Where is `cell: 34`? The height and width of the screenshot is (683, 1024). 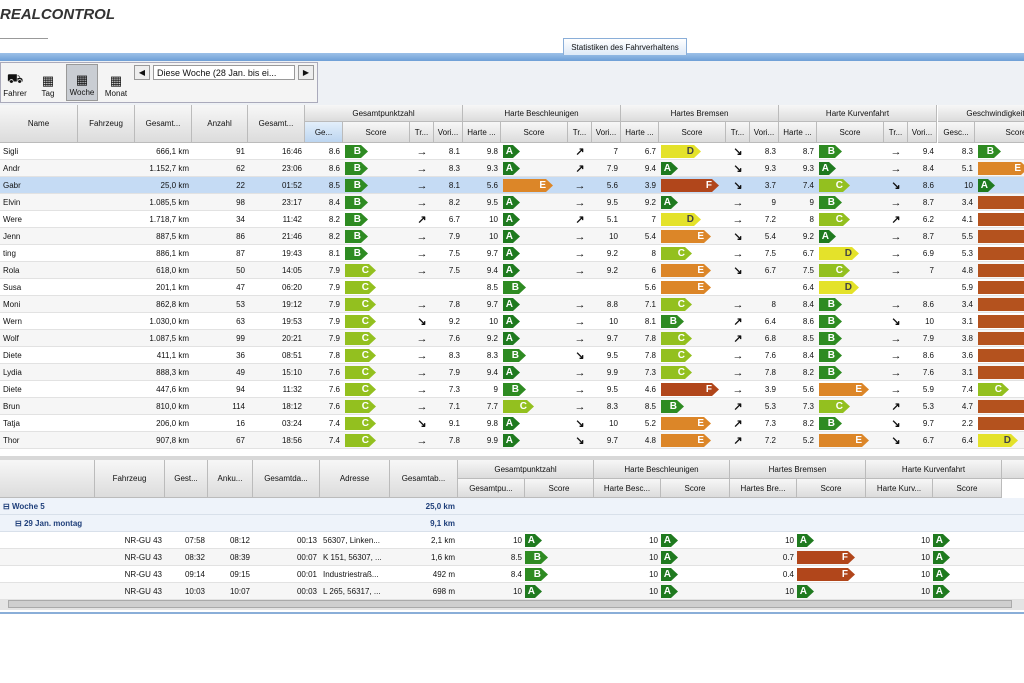 cell: 34 is located at coordinates (240, 219).